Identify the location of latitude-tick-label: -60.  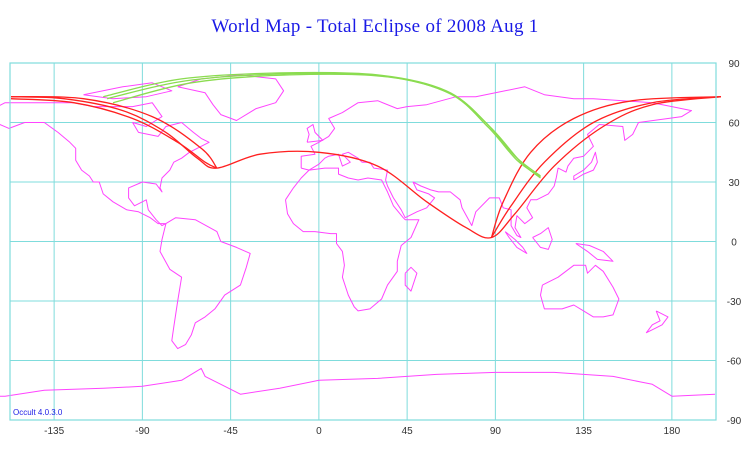
(734, 362).